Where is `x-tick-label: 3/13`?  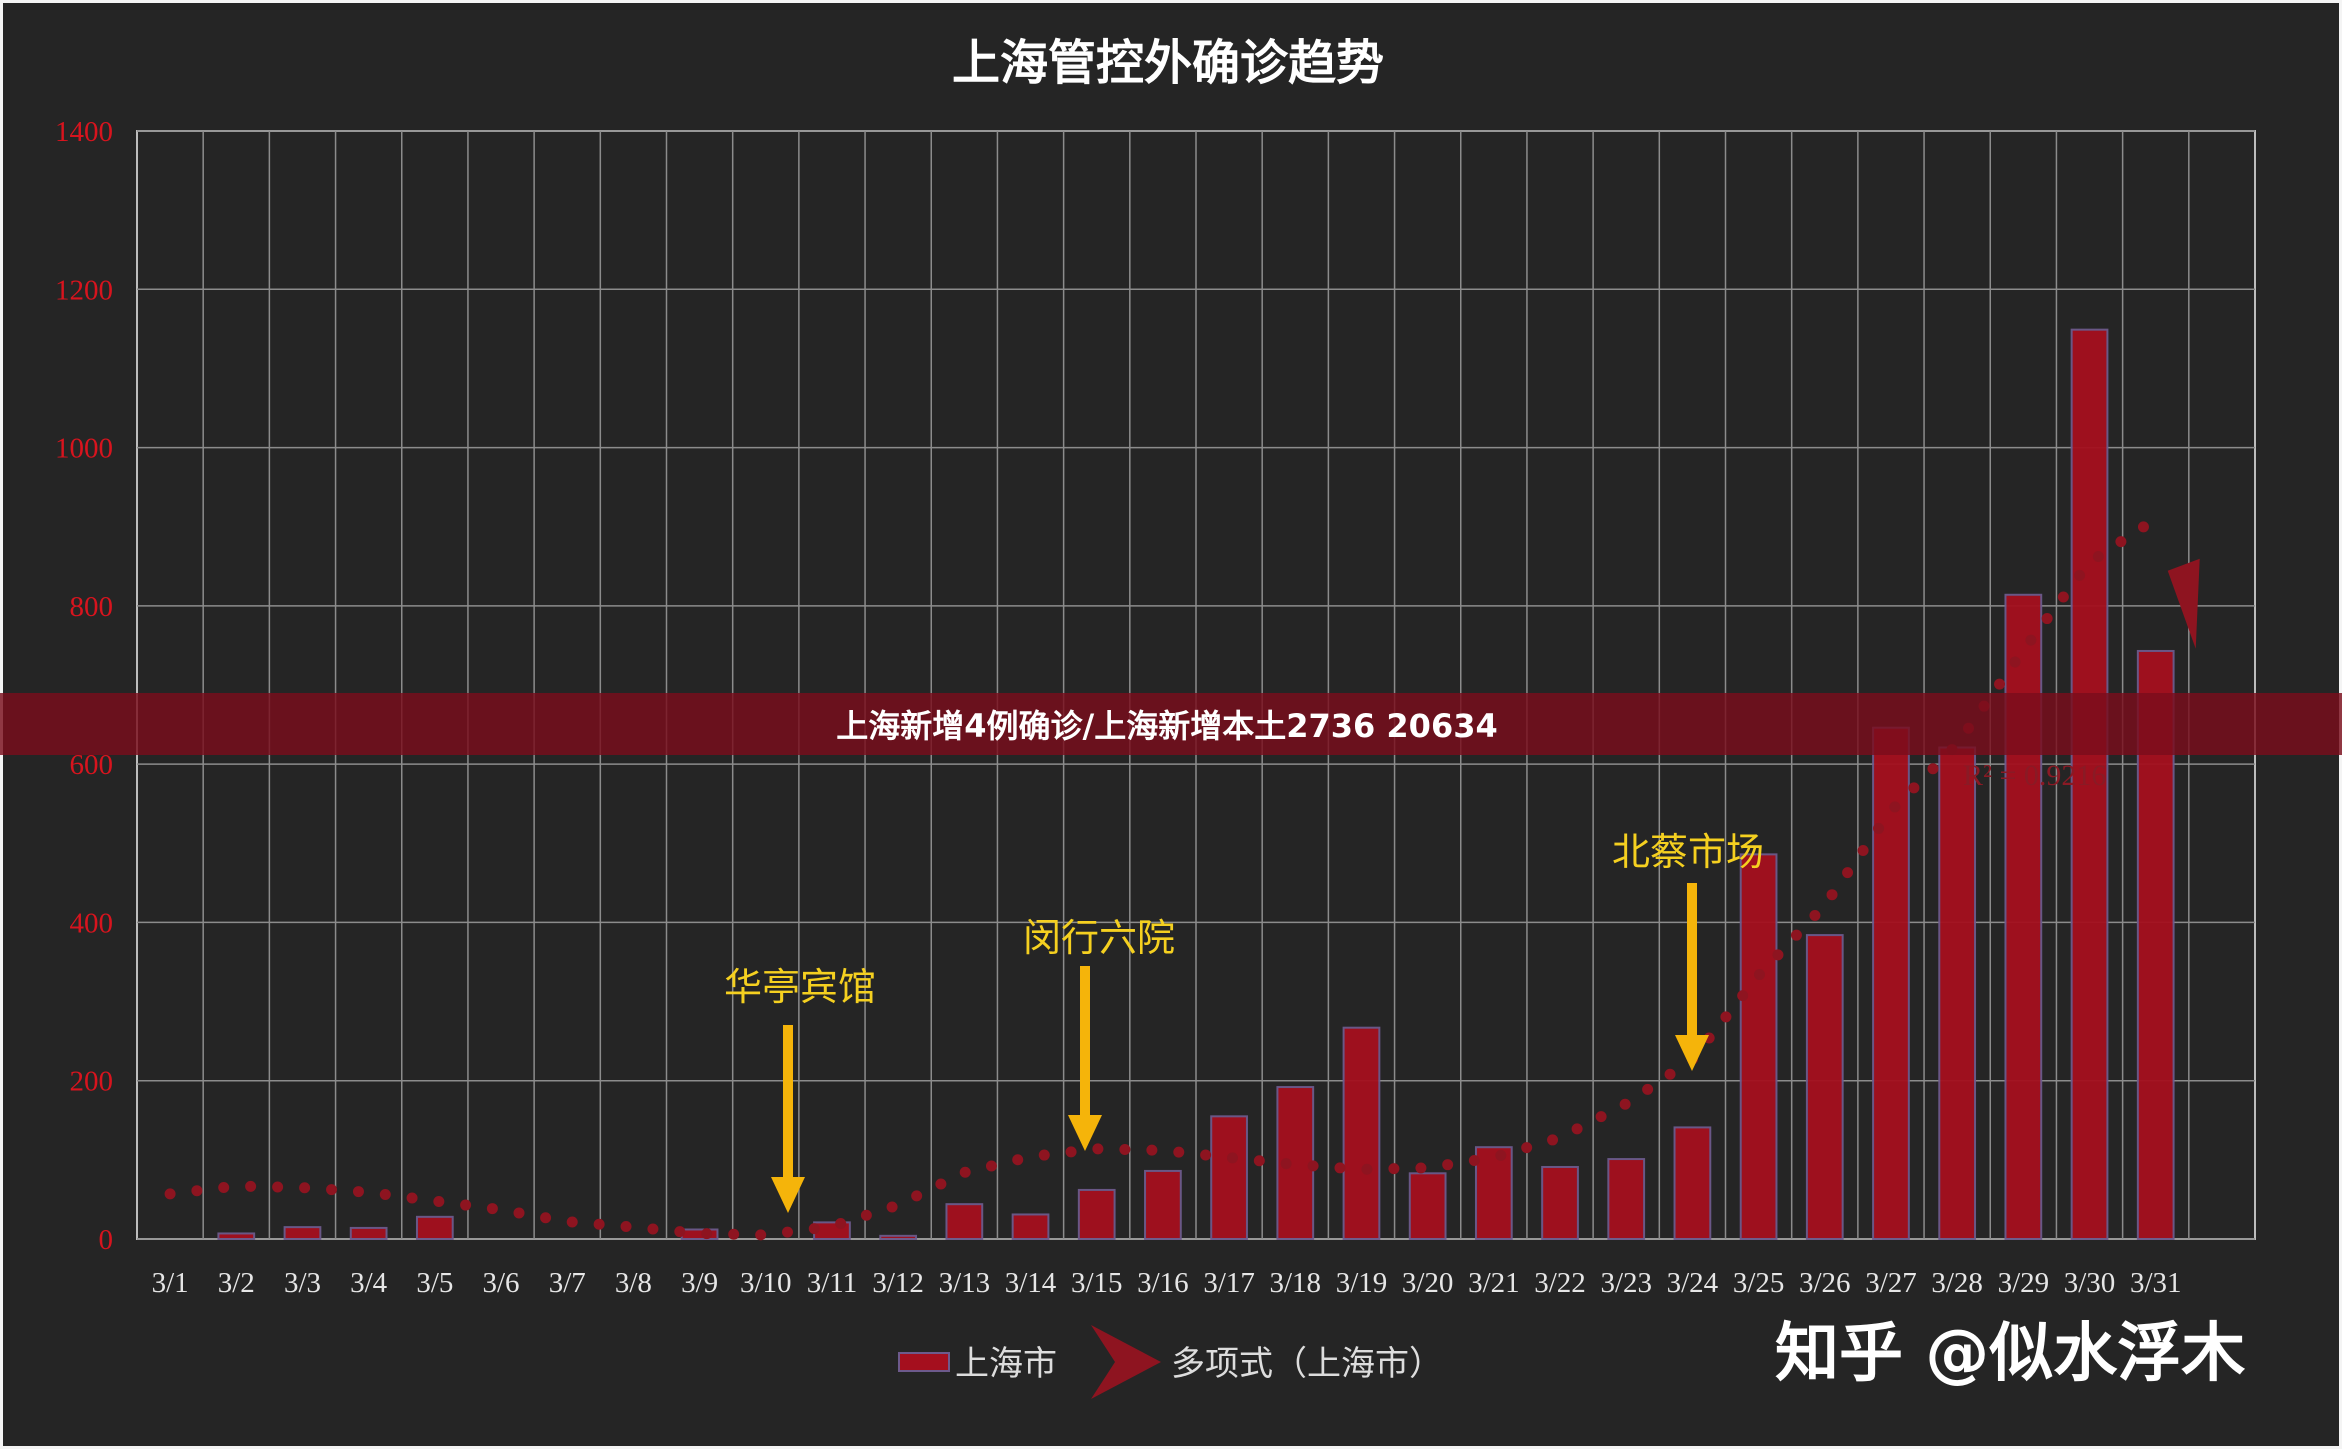
x-tick-label: 3/13 is located at coordinates (965, 1283).